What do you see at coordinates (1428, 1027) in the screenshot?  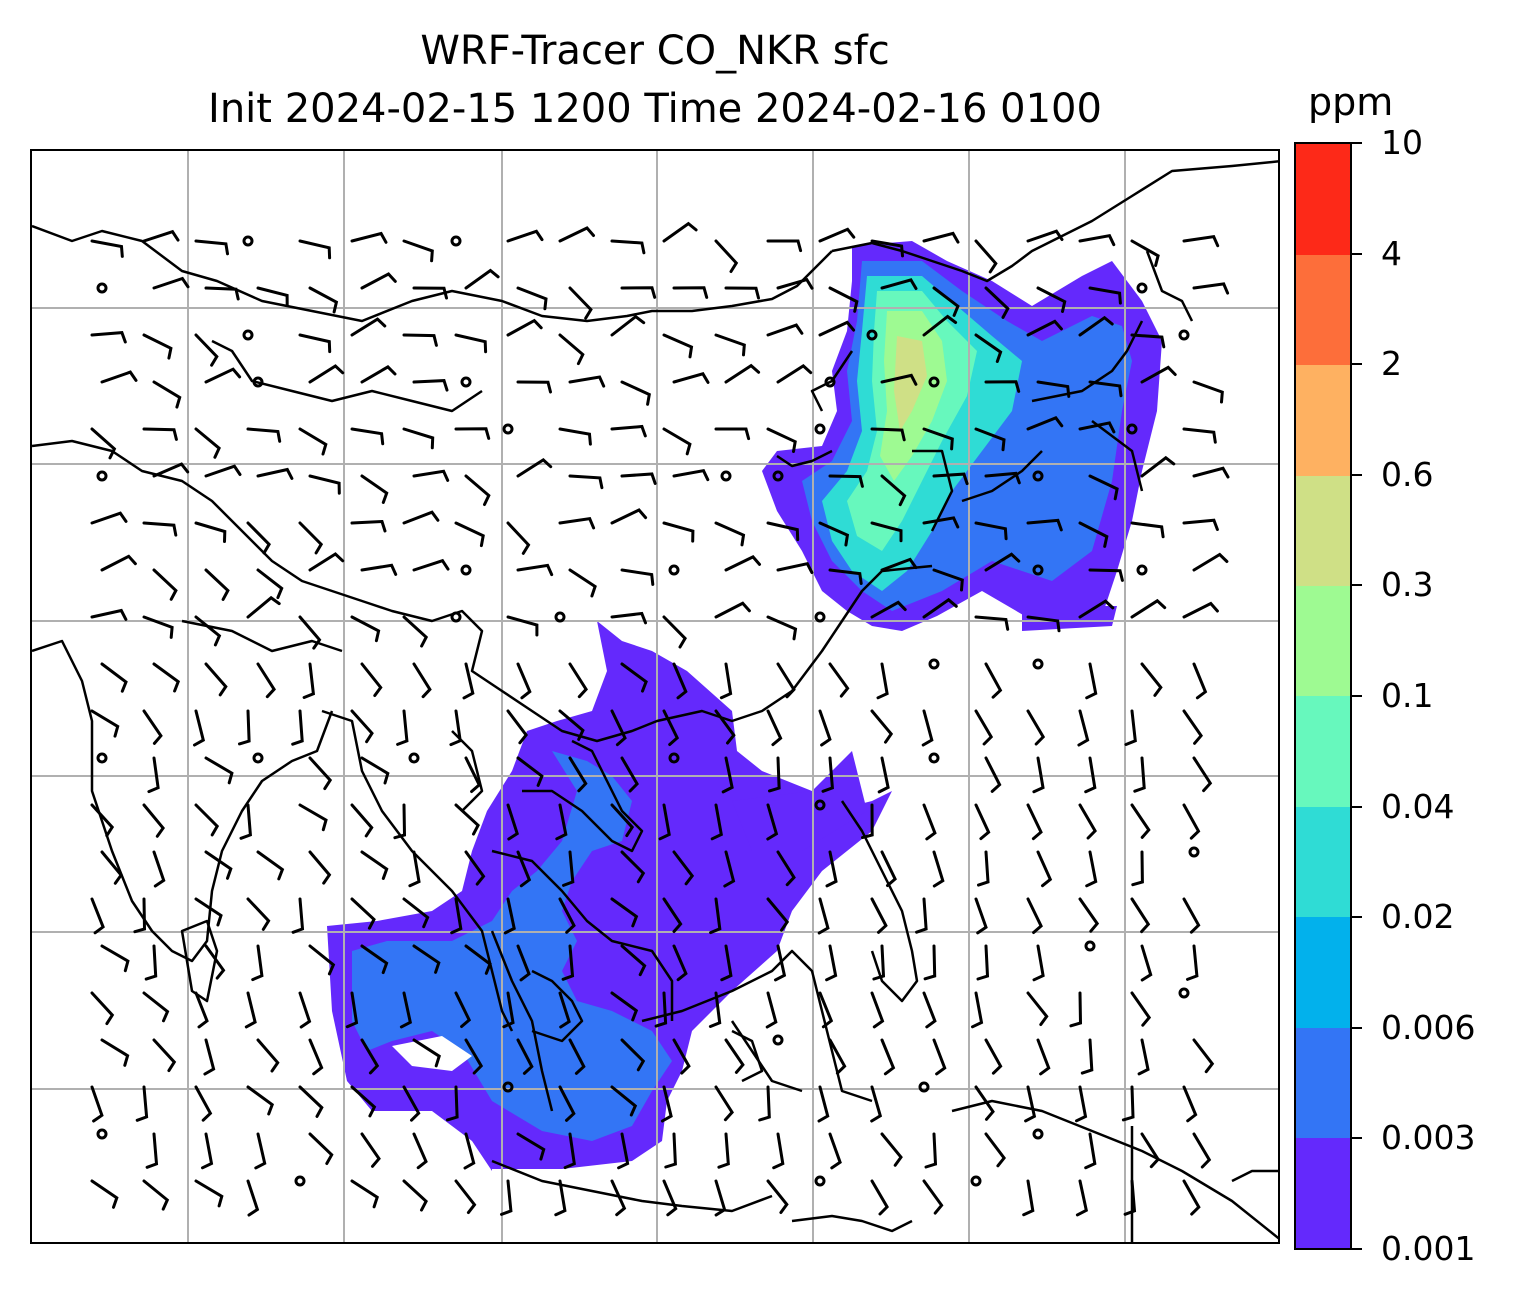 I see `colorbar-tick-label: 0.006` at bounding box center [1428, 1027].